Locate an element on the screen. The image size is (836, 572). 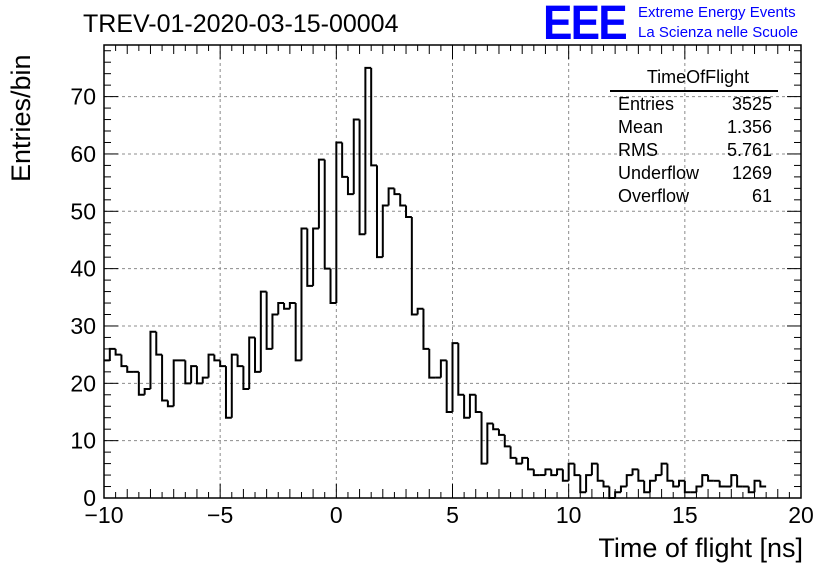
x-tick-label: −5 is located at coordinates (220, 515).